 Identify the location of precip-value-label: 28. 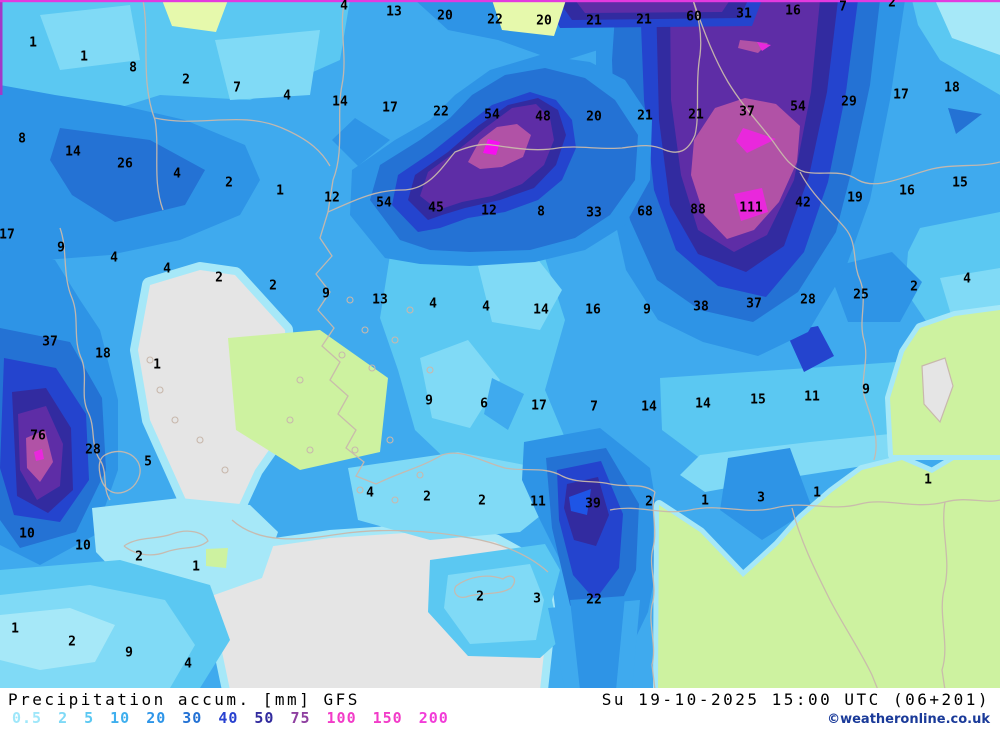
(808, 300).